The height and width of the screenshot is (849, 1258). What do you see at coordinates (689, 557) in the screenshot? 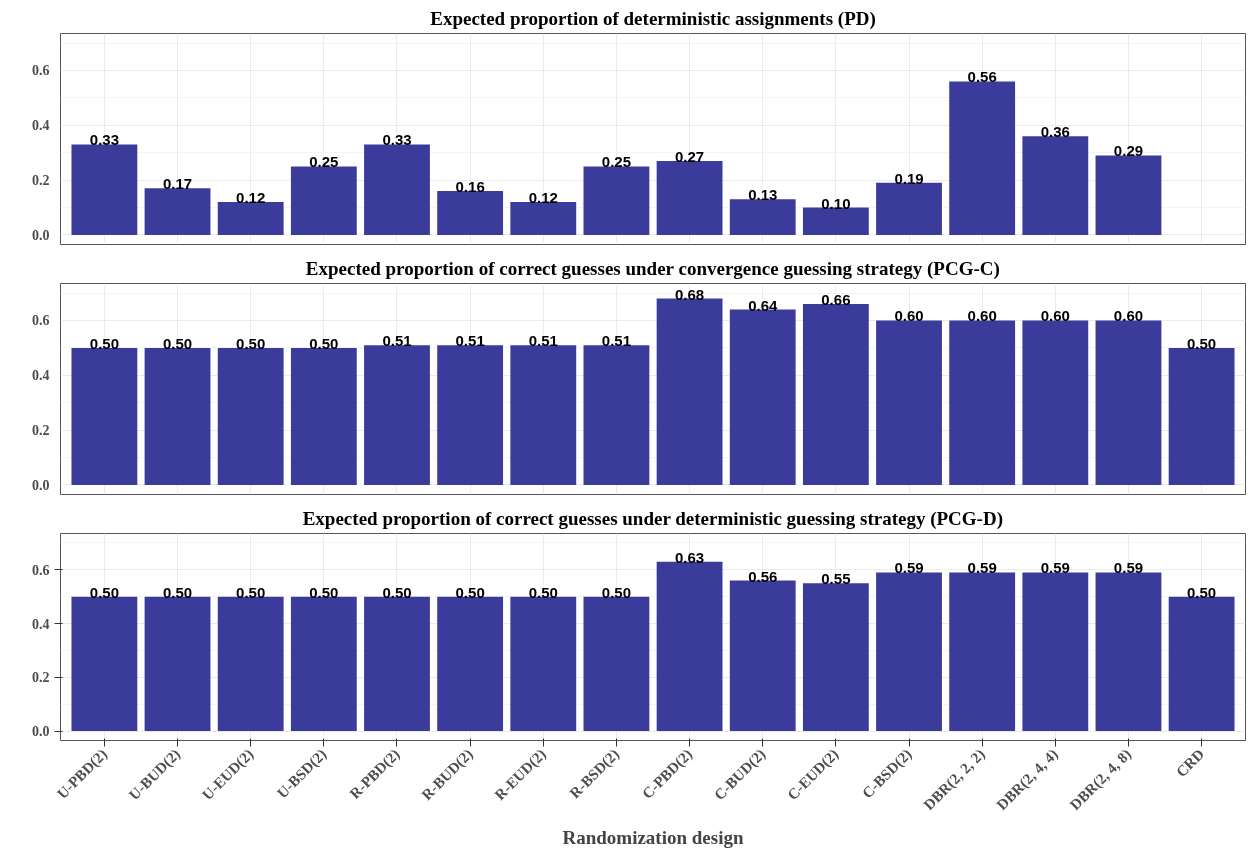
I see `data-label: 0.63` at bounding box center [689, 557].